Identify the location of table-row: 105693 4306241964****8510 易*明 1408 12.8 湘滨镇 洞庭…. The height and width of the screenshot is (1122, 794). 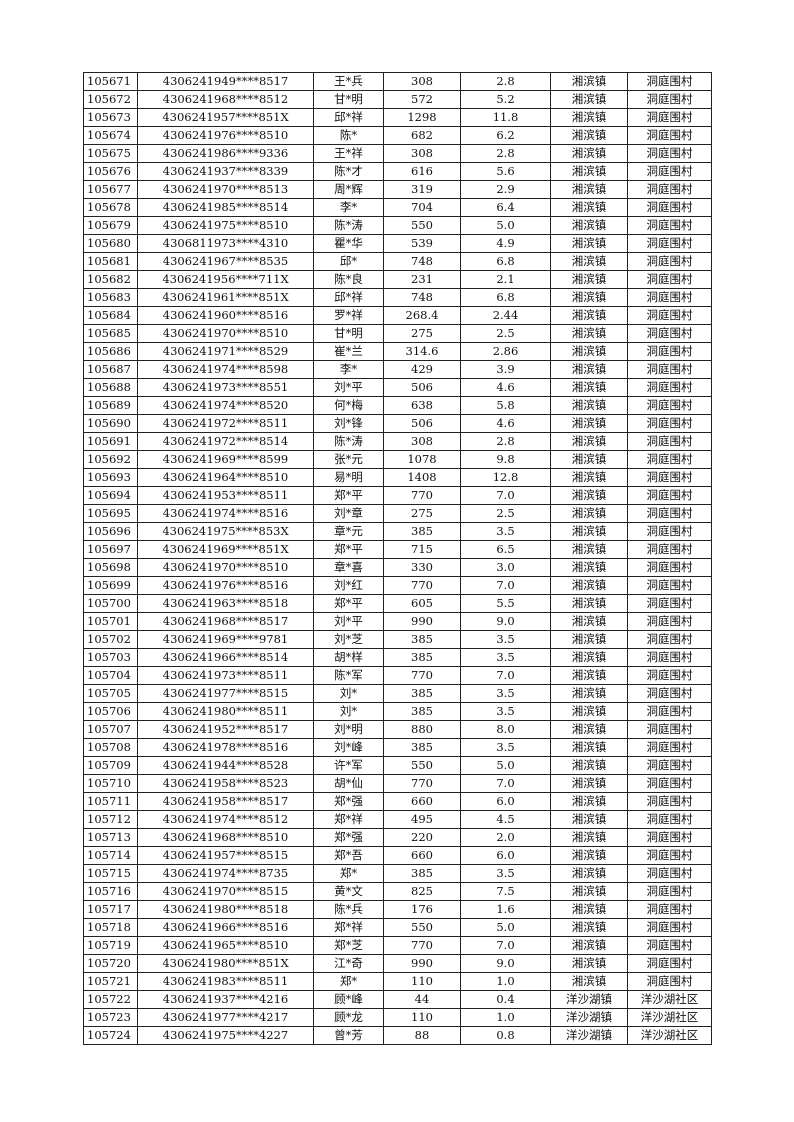
(397, 477).